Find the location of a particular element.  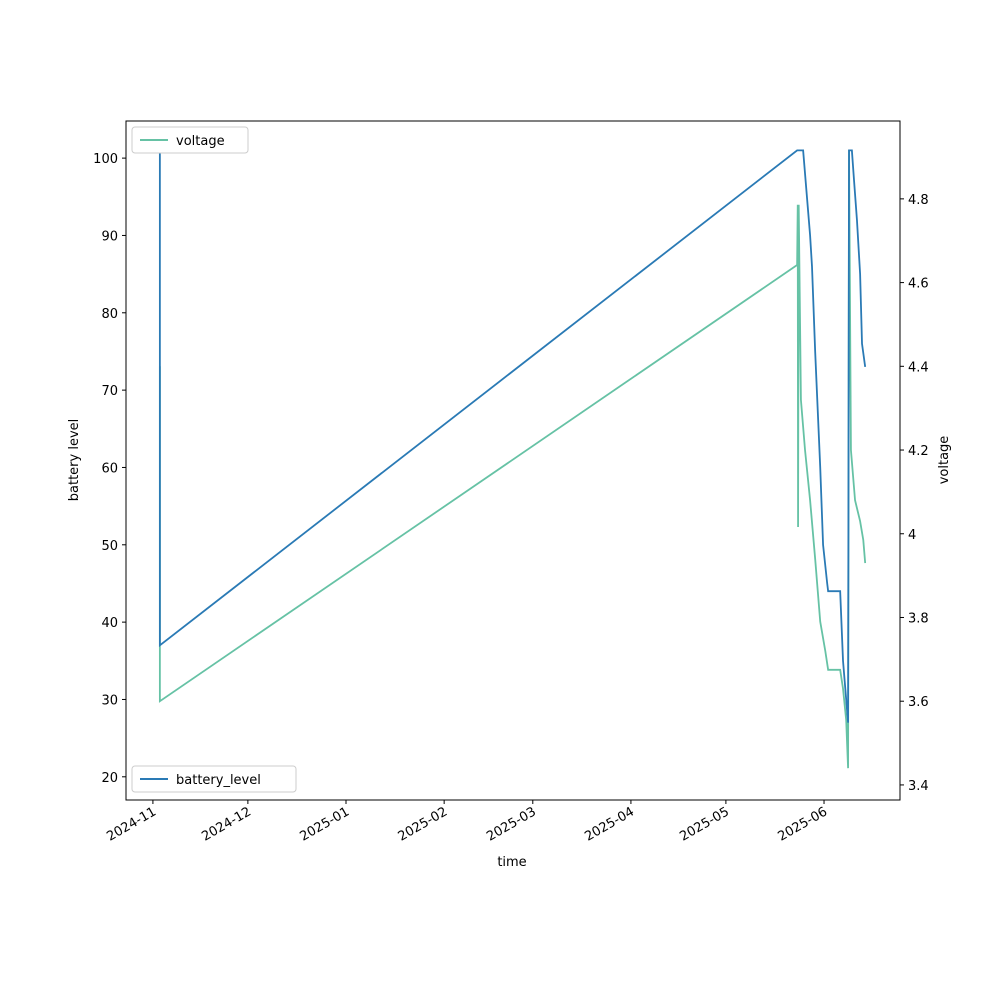

y2-axis-label: voltage is located at coordinates (944, 460).